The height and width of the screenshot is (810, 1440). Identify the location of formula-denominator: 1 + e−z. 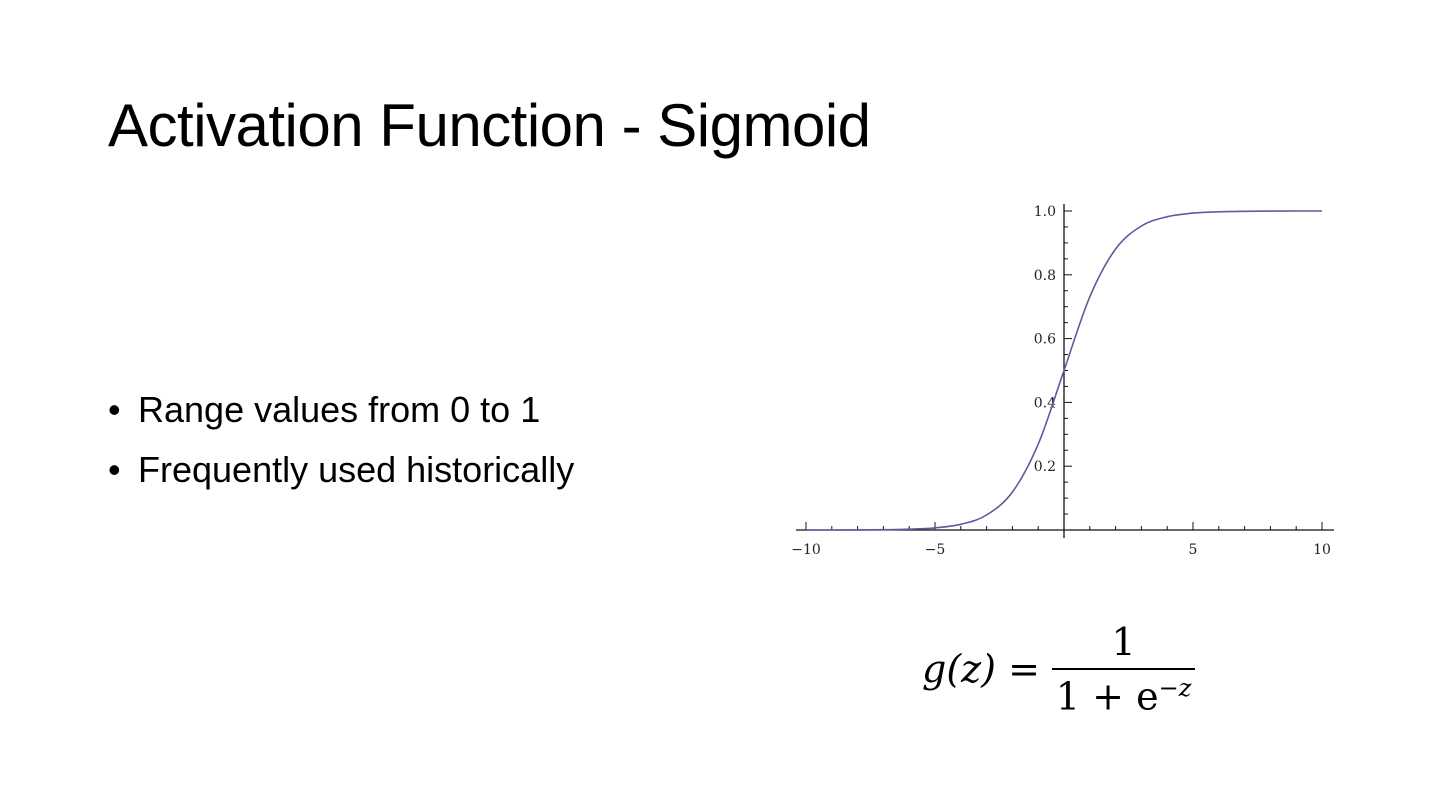
(1123, 693).